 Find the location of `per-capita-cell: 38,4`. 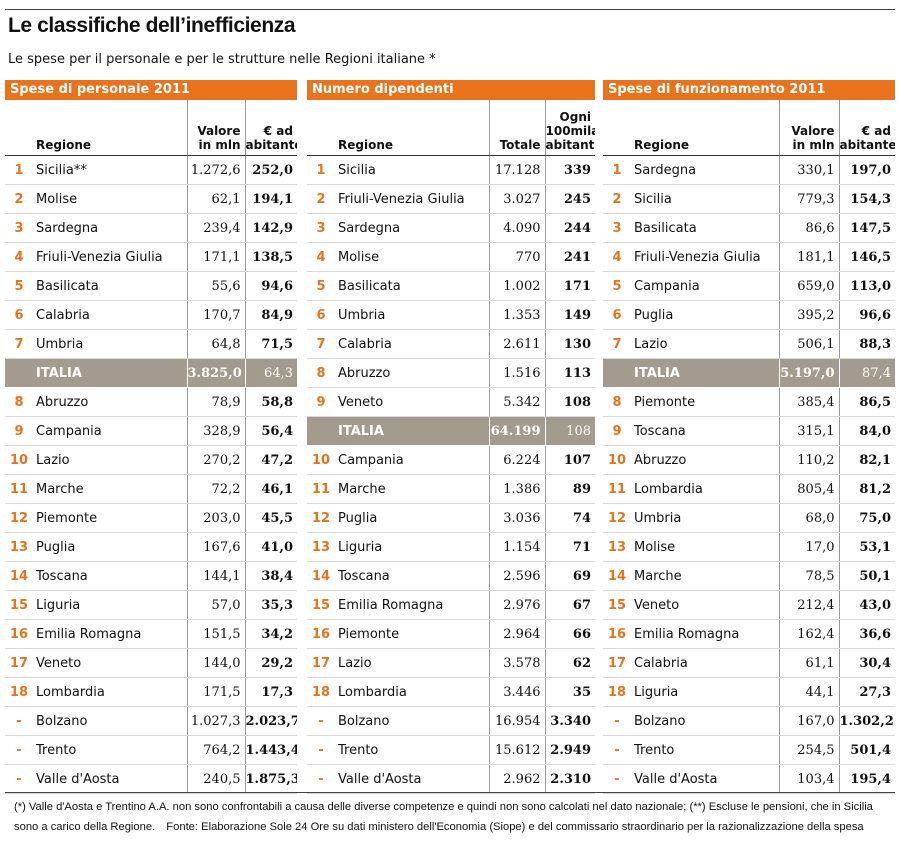

per-capita-cell: 38,4 is located at coordinates (271, 576).